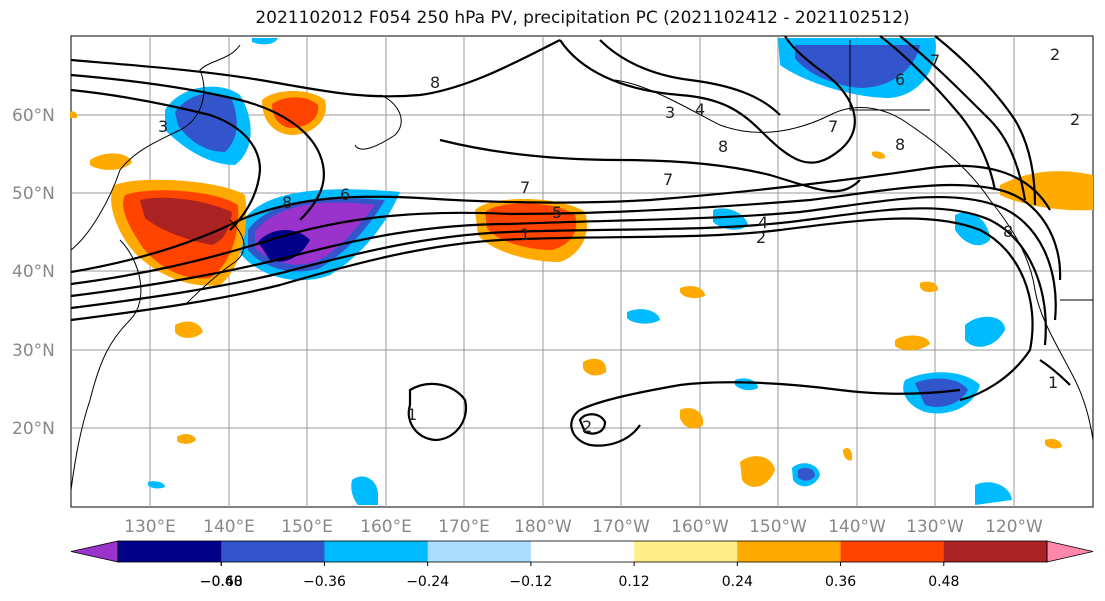  I want to click on colorbar-extend-high, so click(1070, 551).